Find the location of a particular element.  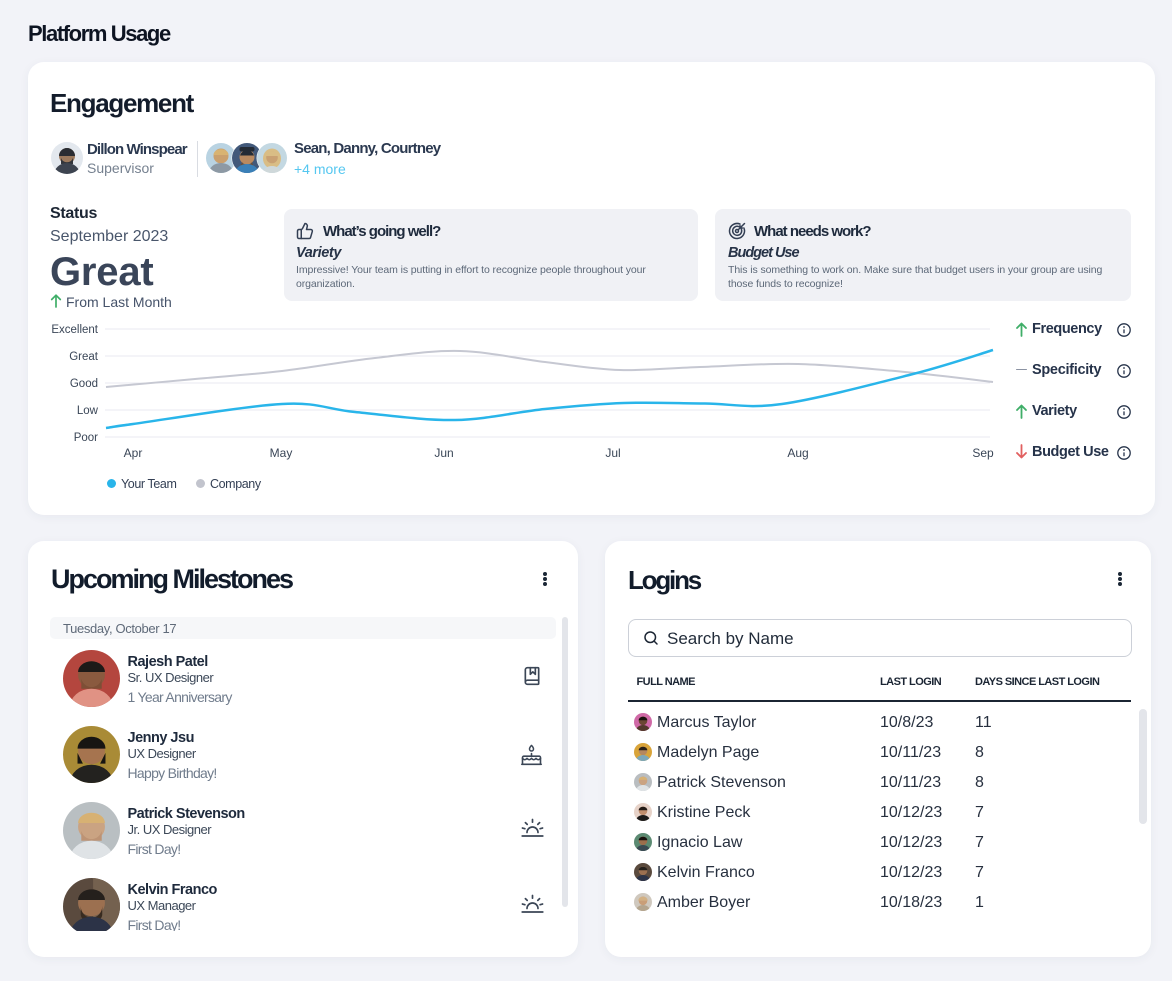

svg-text: Low is located at coordinates (88, 411).